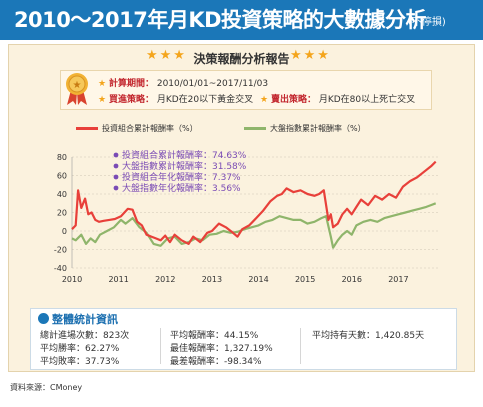 The height and width of the screenshot is (407, 483). Describe the element at coordinates (352, 279) in the screenshot. I see `x-tick-label: 2016` at that location.